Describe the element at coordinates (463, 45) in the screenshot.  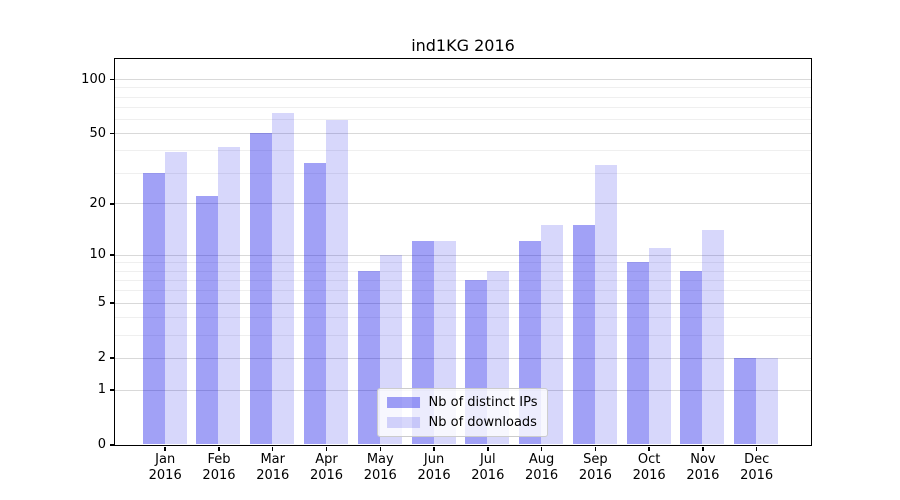
I see `chart-title: ind1KG 2016` at that location.